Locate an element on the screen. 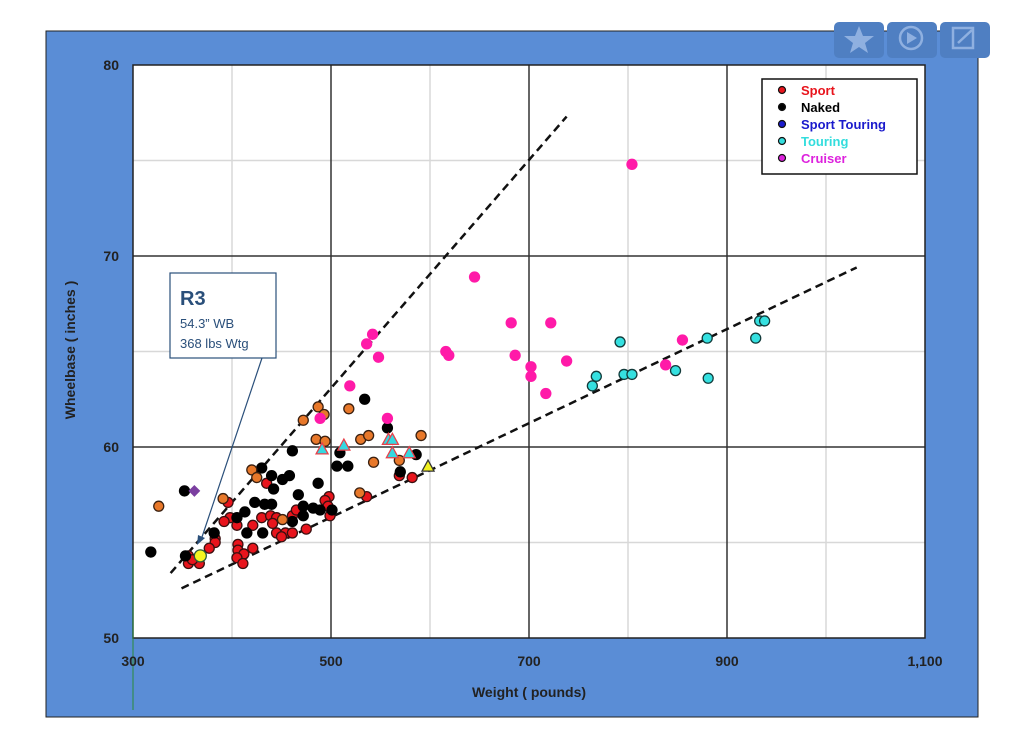  x-tick-label: 700 is located at coordinates (529, 661).